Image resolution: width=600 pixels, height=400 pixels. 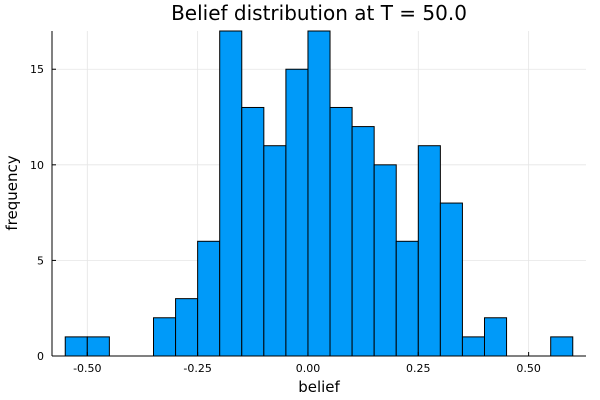 What do you see at coordinates (43, 213) in the screenshot?
I see `y-axis-ticks: 0 5 10 15` at bounding box center [43, 213].